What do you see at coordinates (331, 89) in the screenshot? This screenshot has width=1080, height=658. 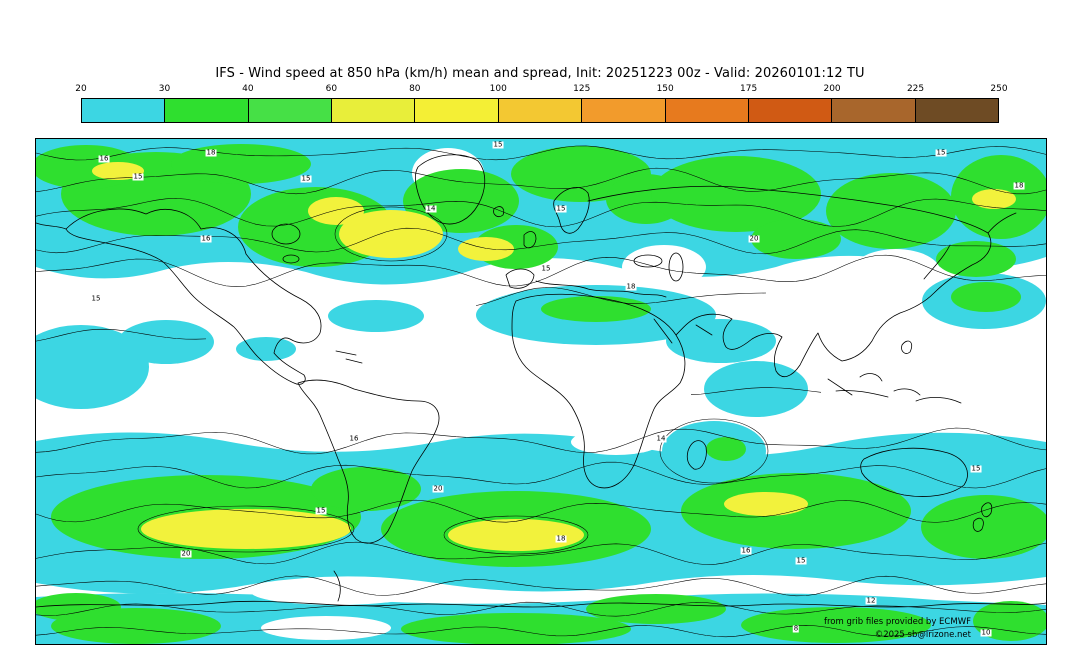 I see `colorbar-tick-label: 60` at bounding box center [331, 89].